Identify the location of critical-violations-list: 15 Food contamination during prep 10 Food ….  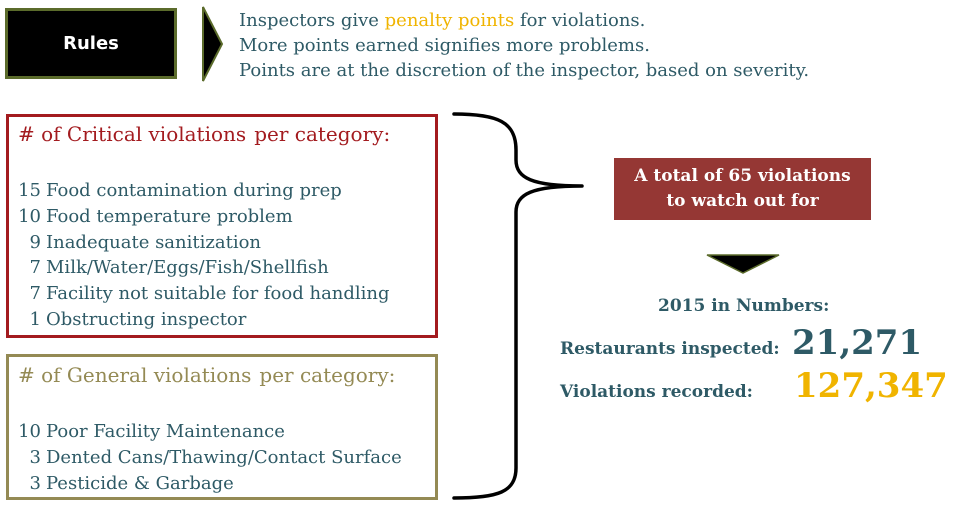
(203, 255).